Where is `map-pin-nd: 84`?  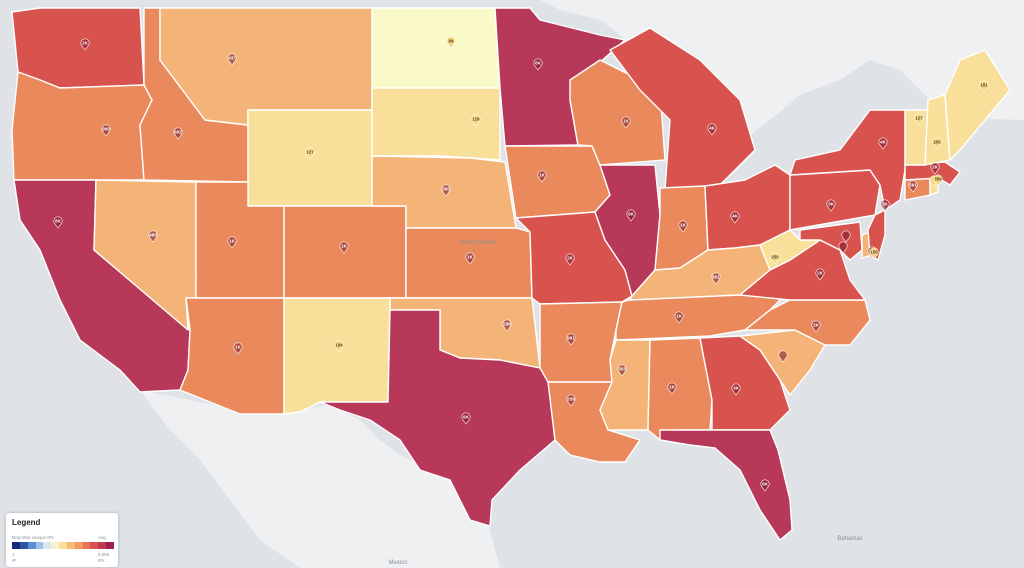
map-pin-nd: 84 is located at coordinates (451, 42).